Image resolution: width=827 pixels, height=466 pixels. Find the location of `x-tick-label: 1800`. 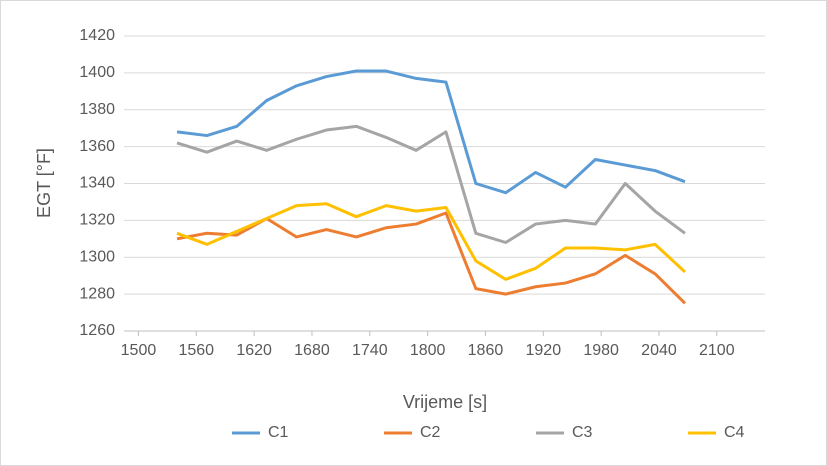

x-tick-label: 1800 is located at coordinates (428, 350).